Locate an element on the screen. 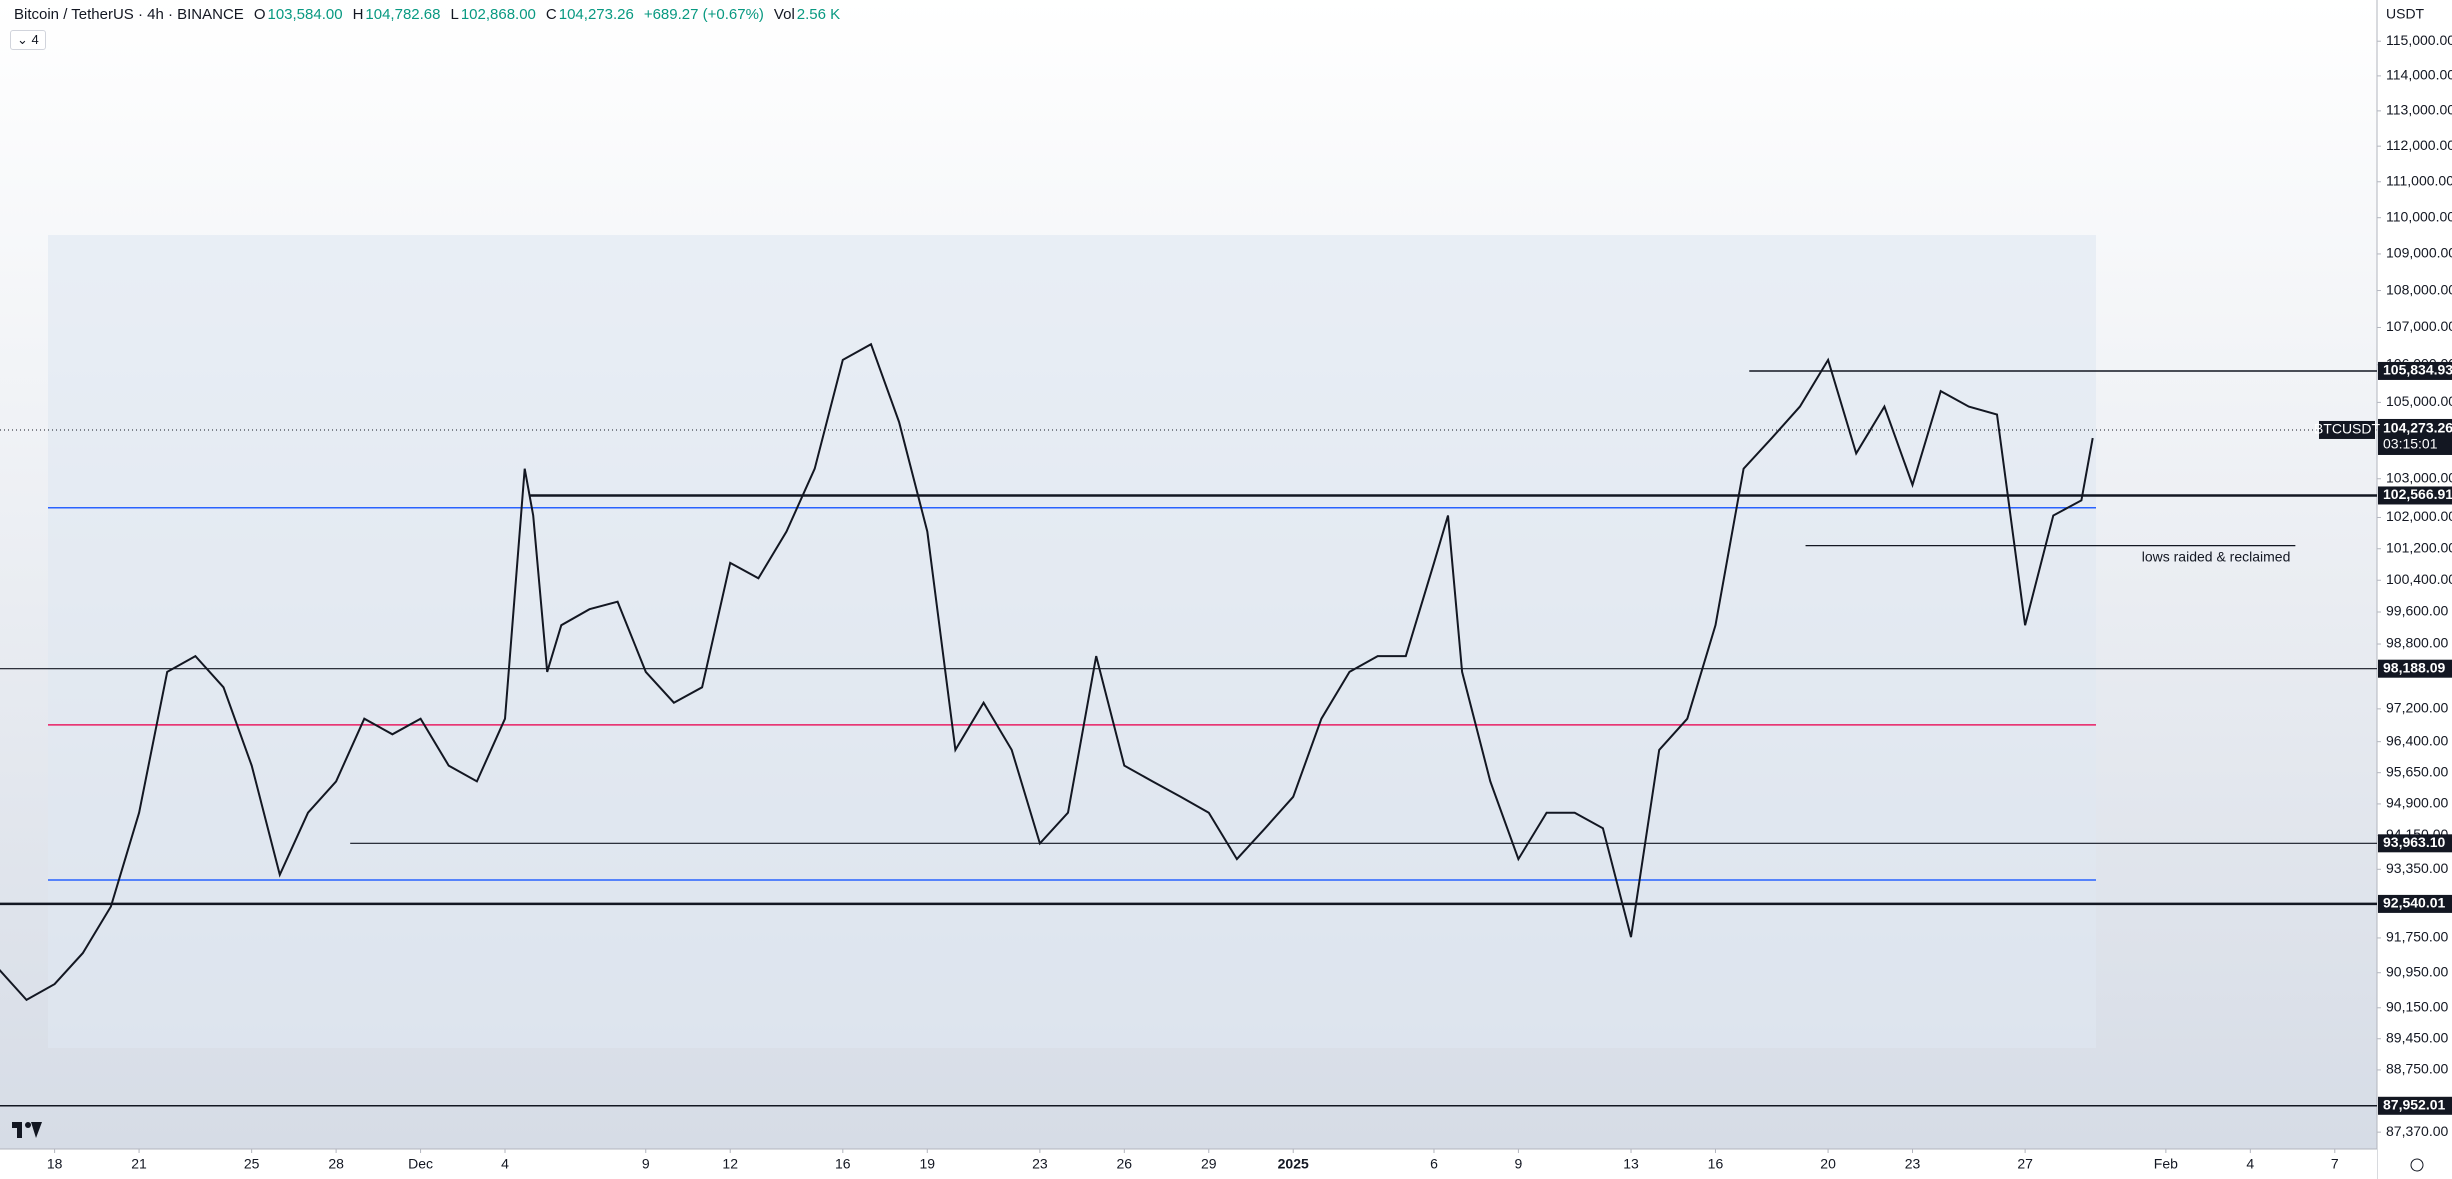 The height and width of the screenshot is (1179, 2452). change: +689.27 (+0.67%) is located at coordinates (703, 14).